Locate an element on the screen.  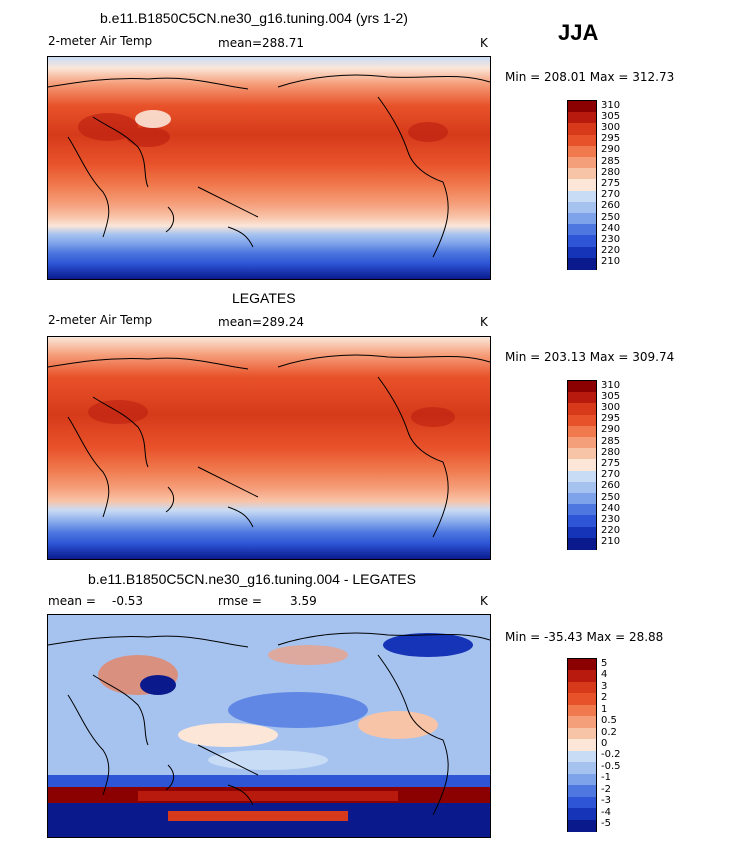
colorbar-tick-label: 0.5 is located at coordinates (609, 721).